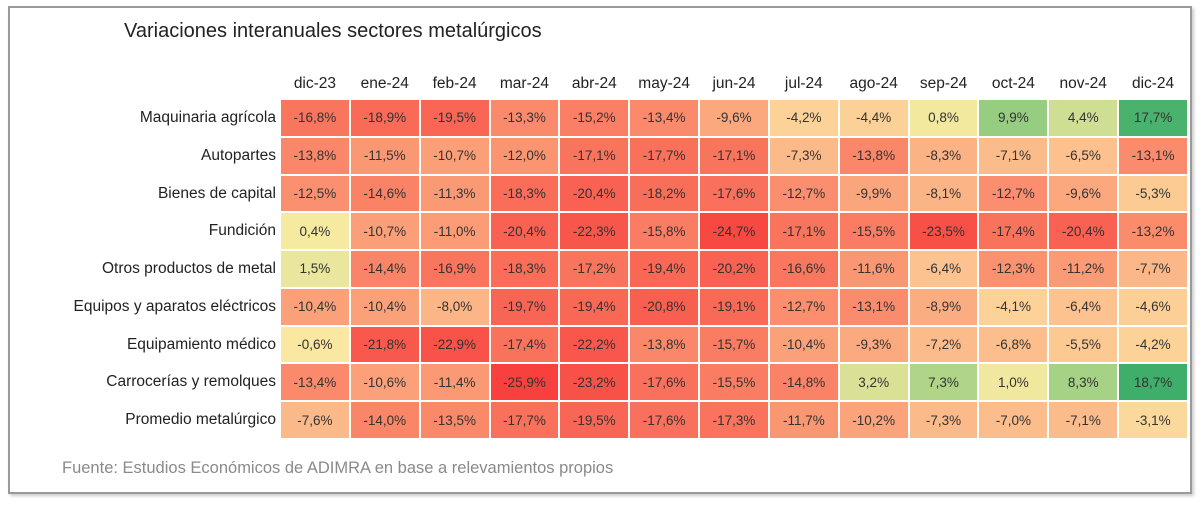  What do you see at coordinates (454, 193) in the screenshot?
I see `heatmap-cell: -11,3%` at bounding box center [454, 193].